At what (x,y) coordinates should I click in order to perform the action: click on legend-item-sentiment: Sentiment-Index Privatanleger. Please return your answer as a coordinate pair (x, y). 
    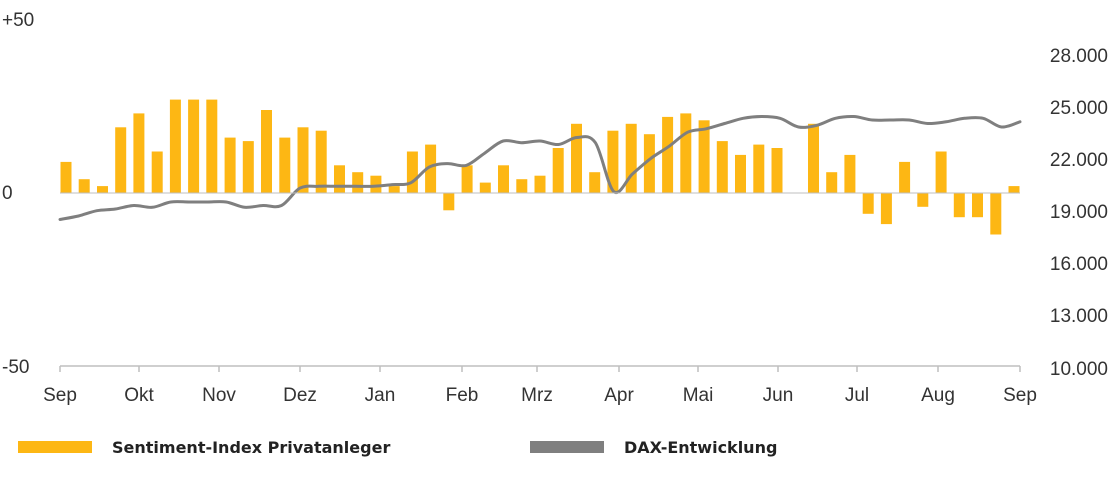
    Looking at the image, I should click on (204, 447).